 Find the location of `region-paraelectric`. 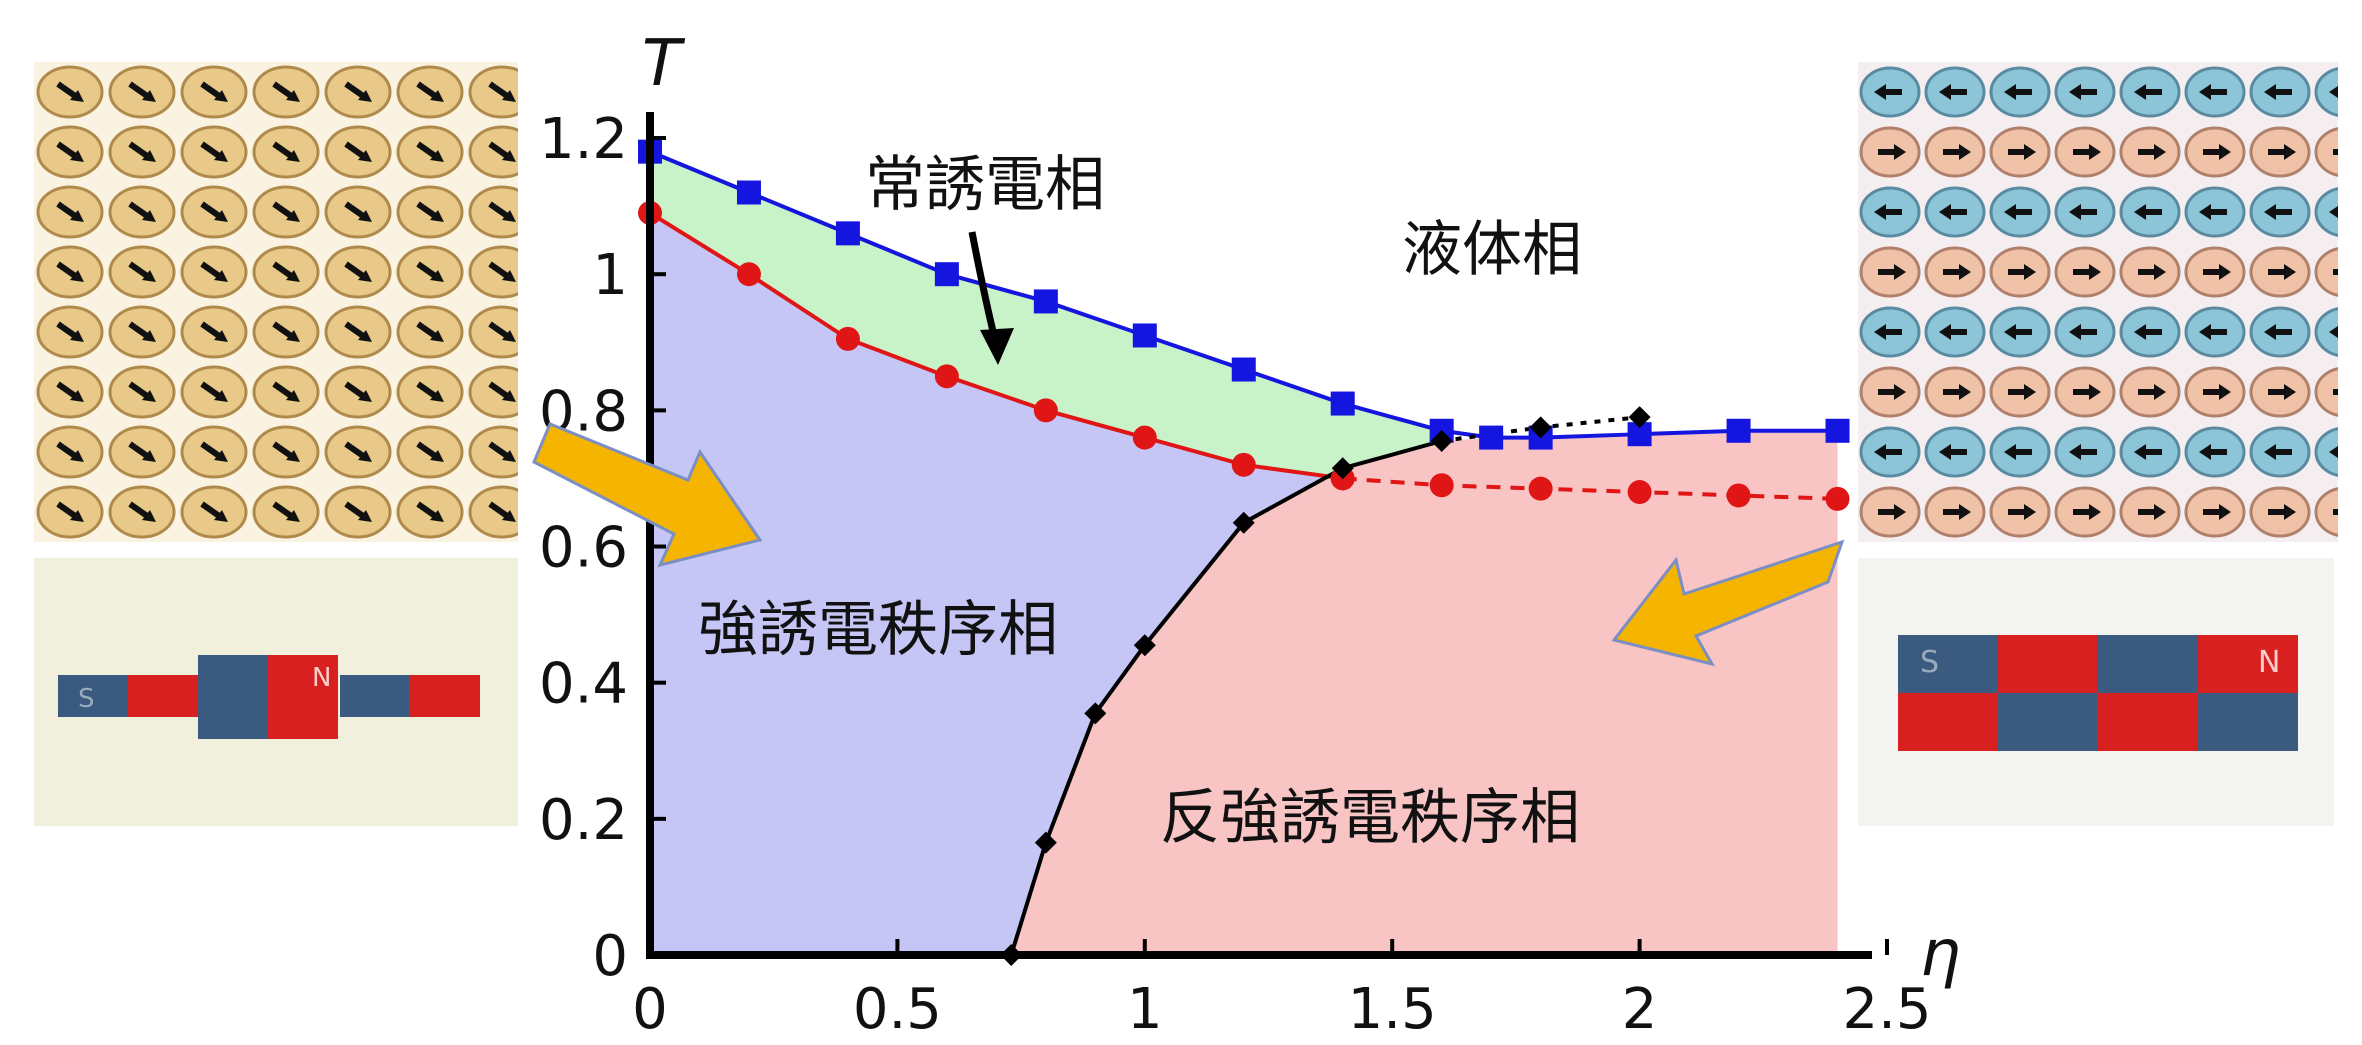

region-paraelectric is located at coordinates (1046, 315).